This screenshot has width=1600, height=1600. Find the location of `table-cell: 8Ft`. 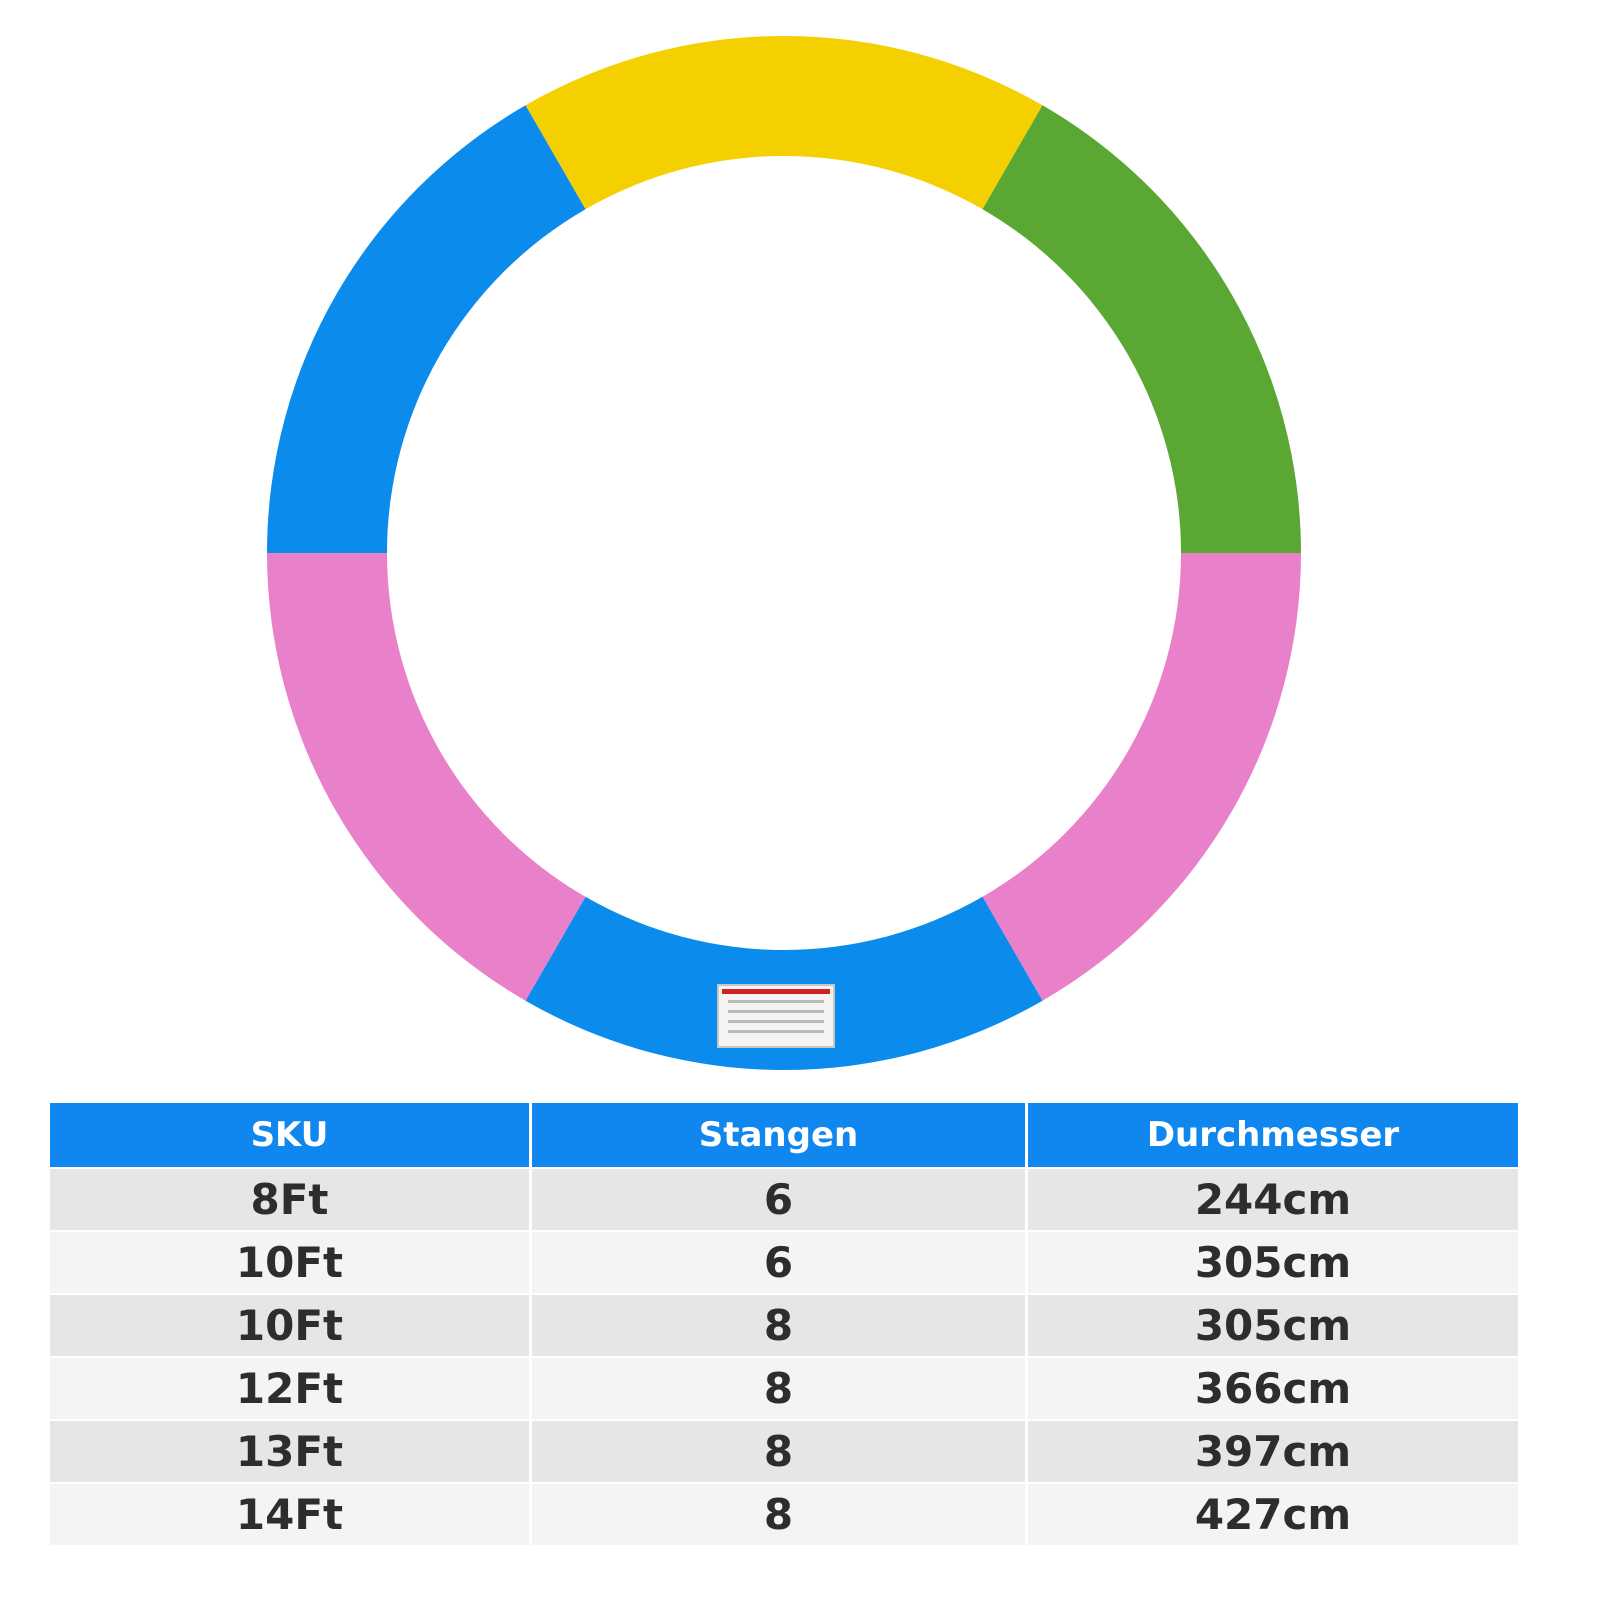

table-cell: 8Ft is located at coordinates (291, 1198).